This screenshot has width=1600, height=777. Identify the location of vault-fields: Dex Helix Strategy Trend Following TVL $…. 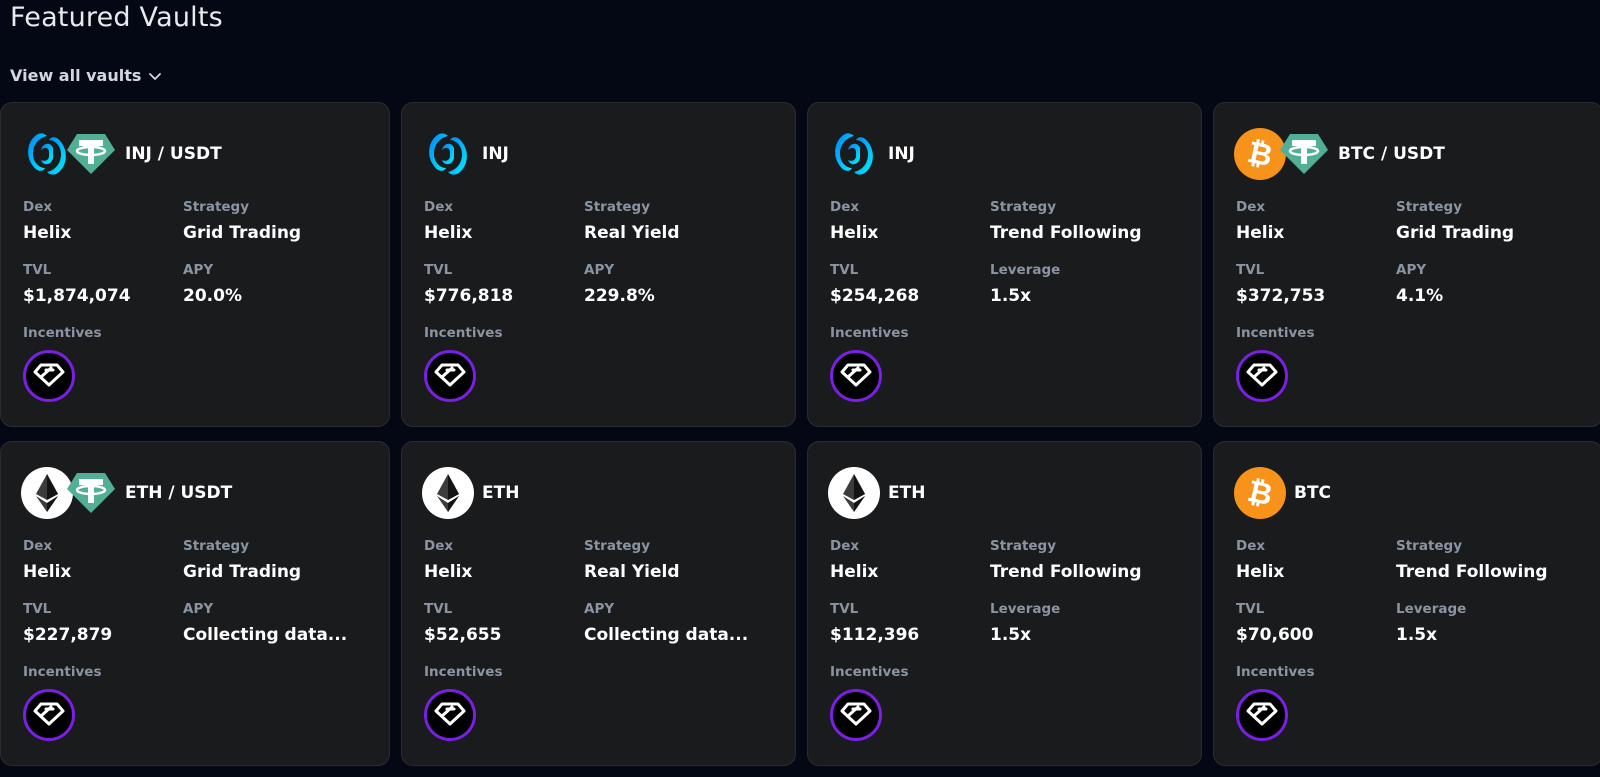
(1416, 601).